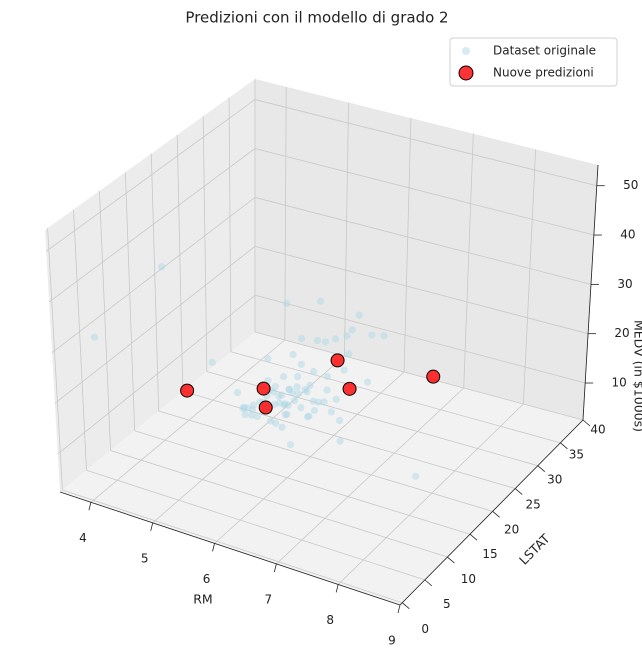 This screenshot has height=658, width=642. Describe the element at coordinates (207, 579) in the screenshot. I see `x-tick-label: 6` at that location.